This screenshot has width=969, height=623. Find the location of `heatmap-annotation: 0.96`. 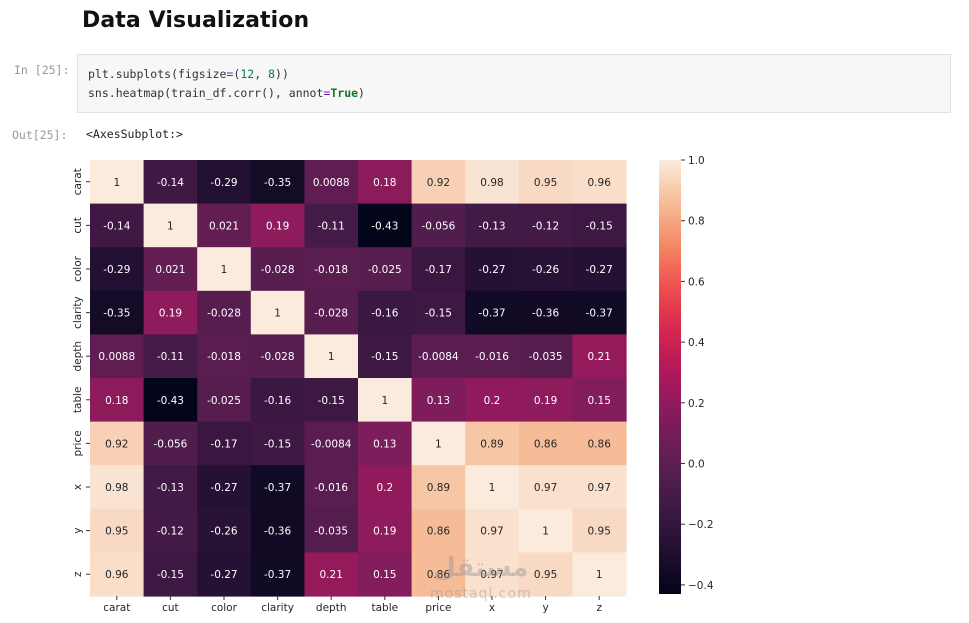

heatmap-annotation: 0.96 is located at coordinates (117, 575).